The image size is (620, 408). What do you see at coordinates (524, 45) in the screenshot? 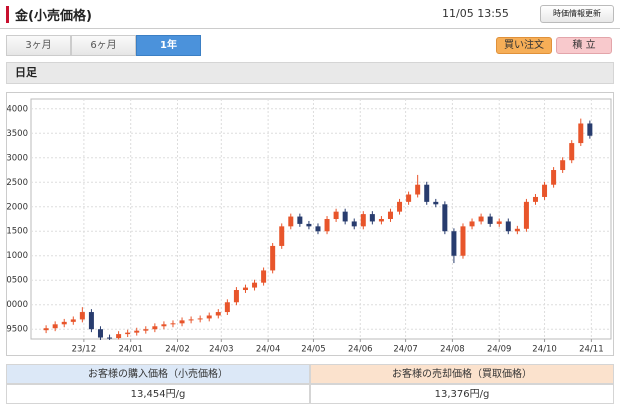
I see `buy-button: 買い注文` at bounding box center [524, 45].